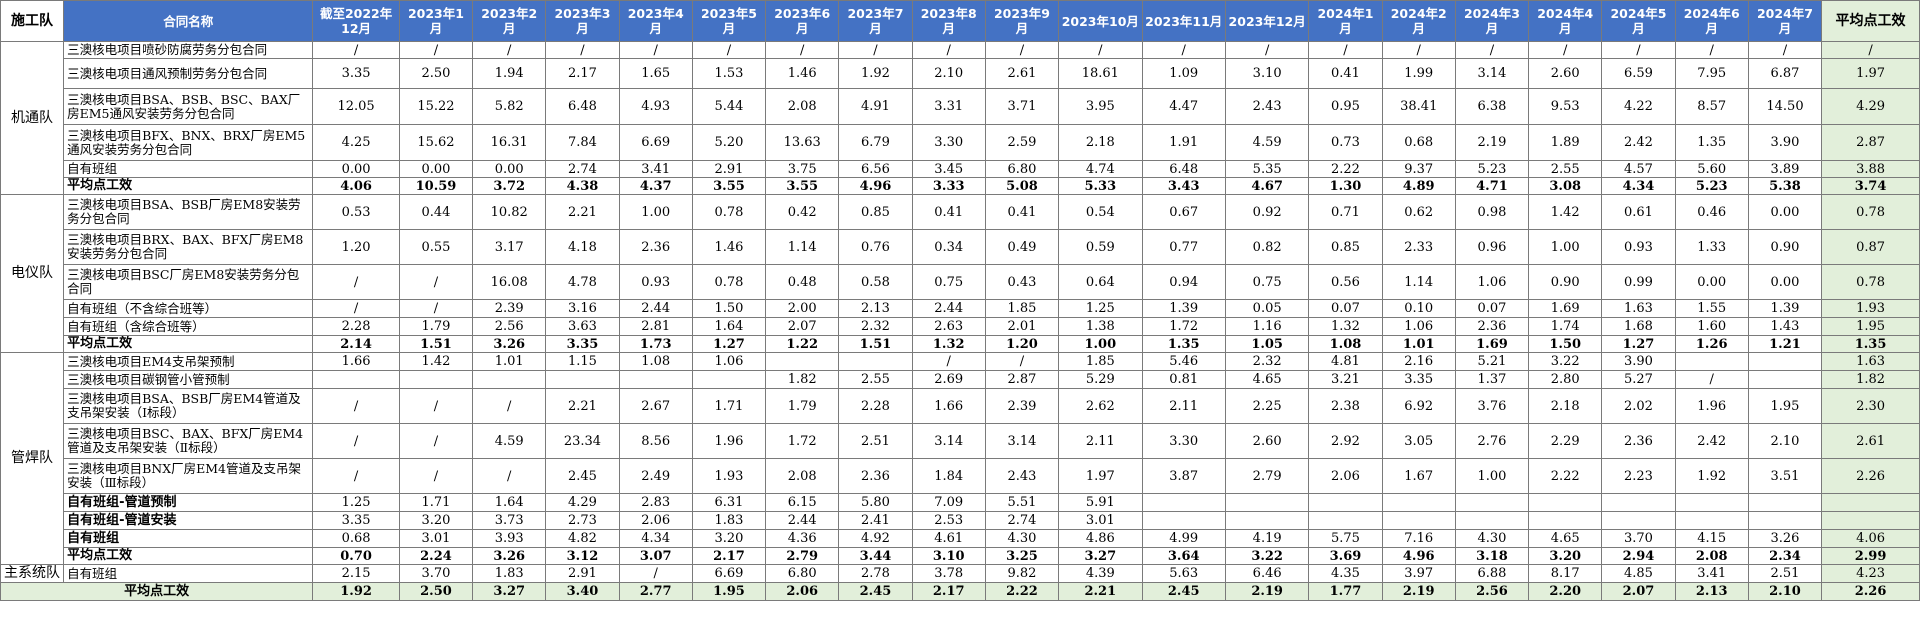  What do you see at coordinates (356, 538) in the screenshot?
I see `value-cell: 0.68` at bounding box center [356, 538].